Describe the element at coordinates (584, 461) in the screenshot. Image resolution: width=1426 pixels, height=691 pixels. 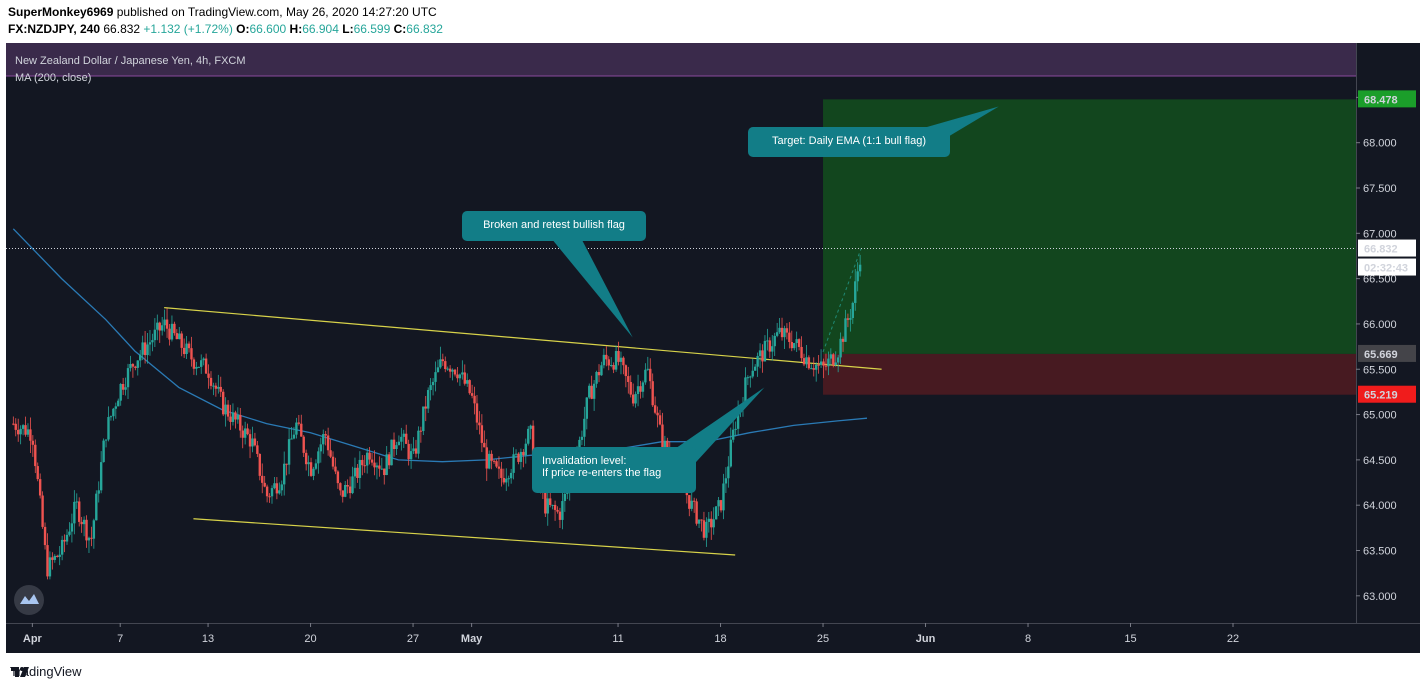
I see `callout-text: Invalidation level:` at that location.